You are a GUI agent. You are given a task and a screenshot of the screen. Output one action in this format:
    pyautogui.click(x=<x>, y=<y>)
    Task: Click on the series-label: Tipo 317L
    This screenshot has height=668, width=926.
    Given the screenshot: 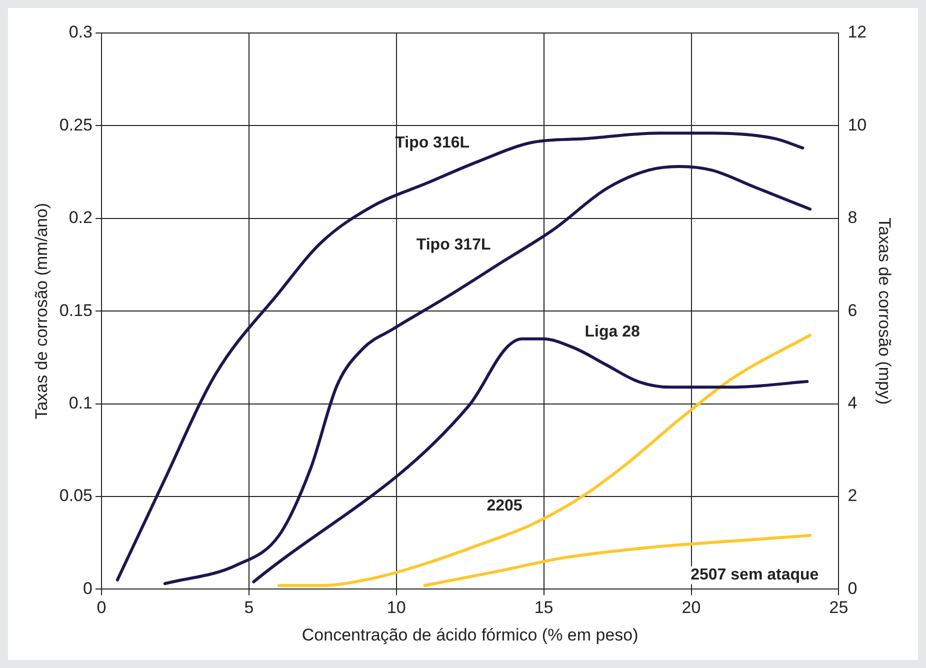 What is the action you would take?
    pyautogui.click(x=453, y=245)
    